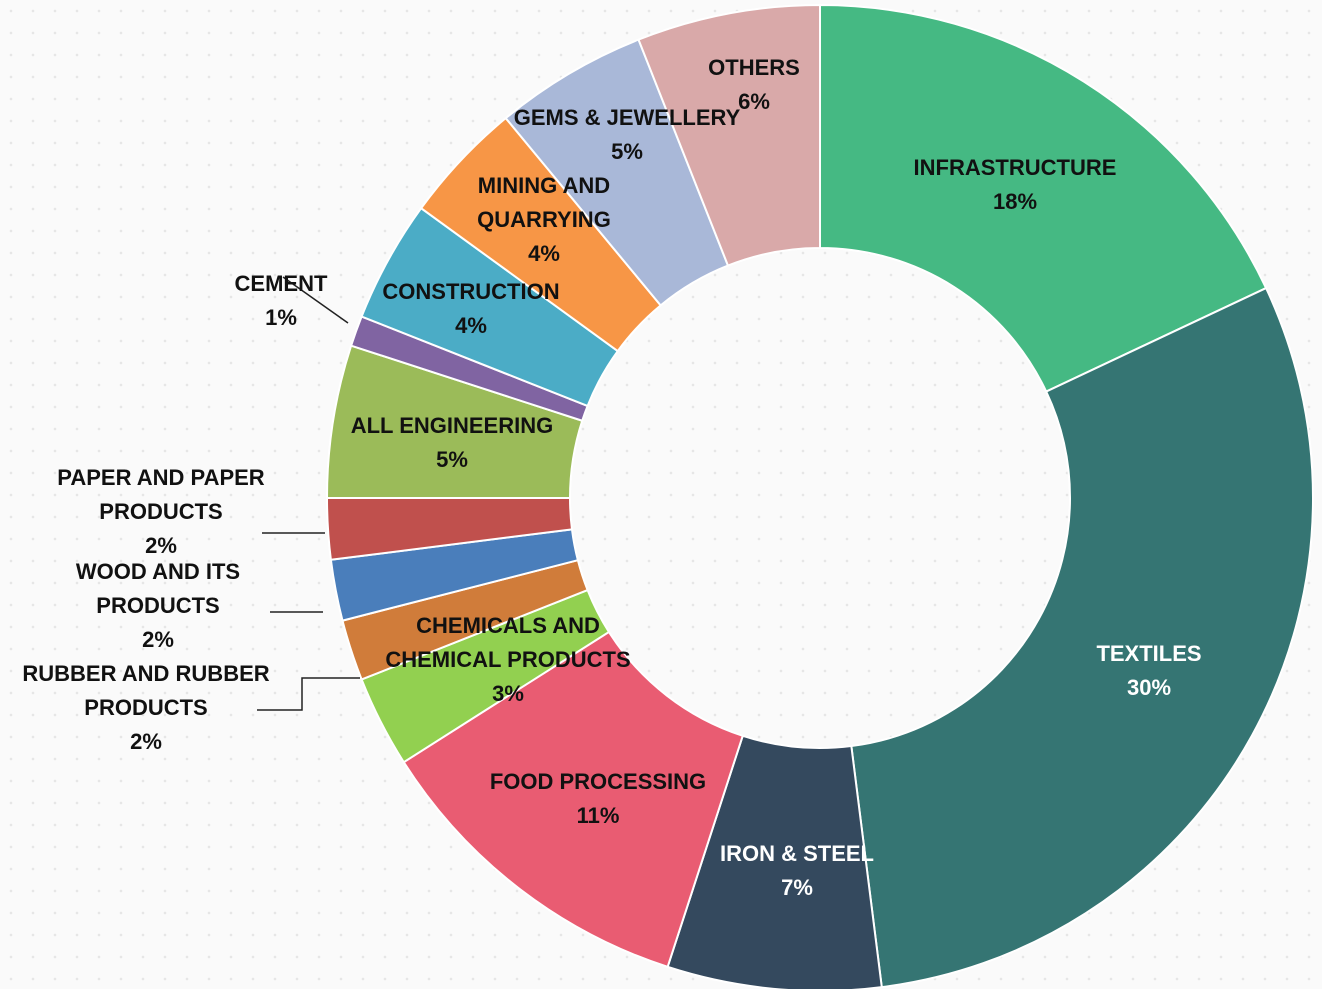 The height and width of the screenshot is (989, 1322). I want to click on slice-label: ALL ENGINEERING 5%, so click(452, 443).